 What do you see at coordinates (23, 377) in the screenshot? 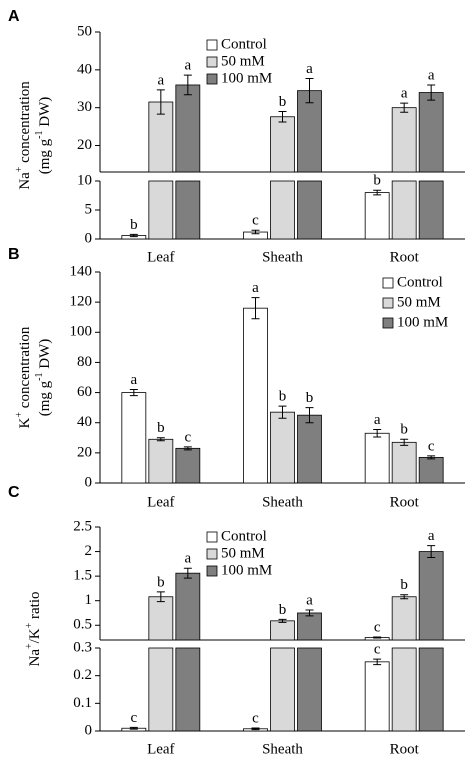
I see `y-axis-label: K+ concentration` at bounding box center [23, 377].